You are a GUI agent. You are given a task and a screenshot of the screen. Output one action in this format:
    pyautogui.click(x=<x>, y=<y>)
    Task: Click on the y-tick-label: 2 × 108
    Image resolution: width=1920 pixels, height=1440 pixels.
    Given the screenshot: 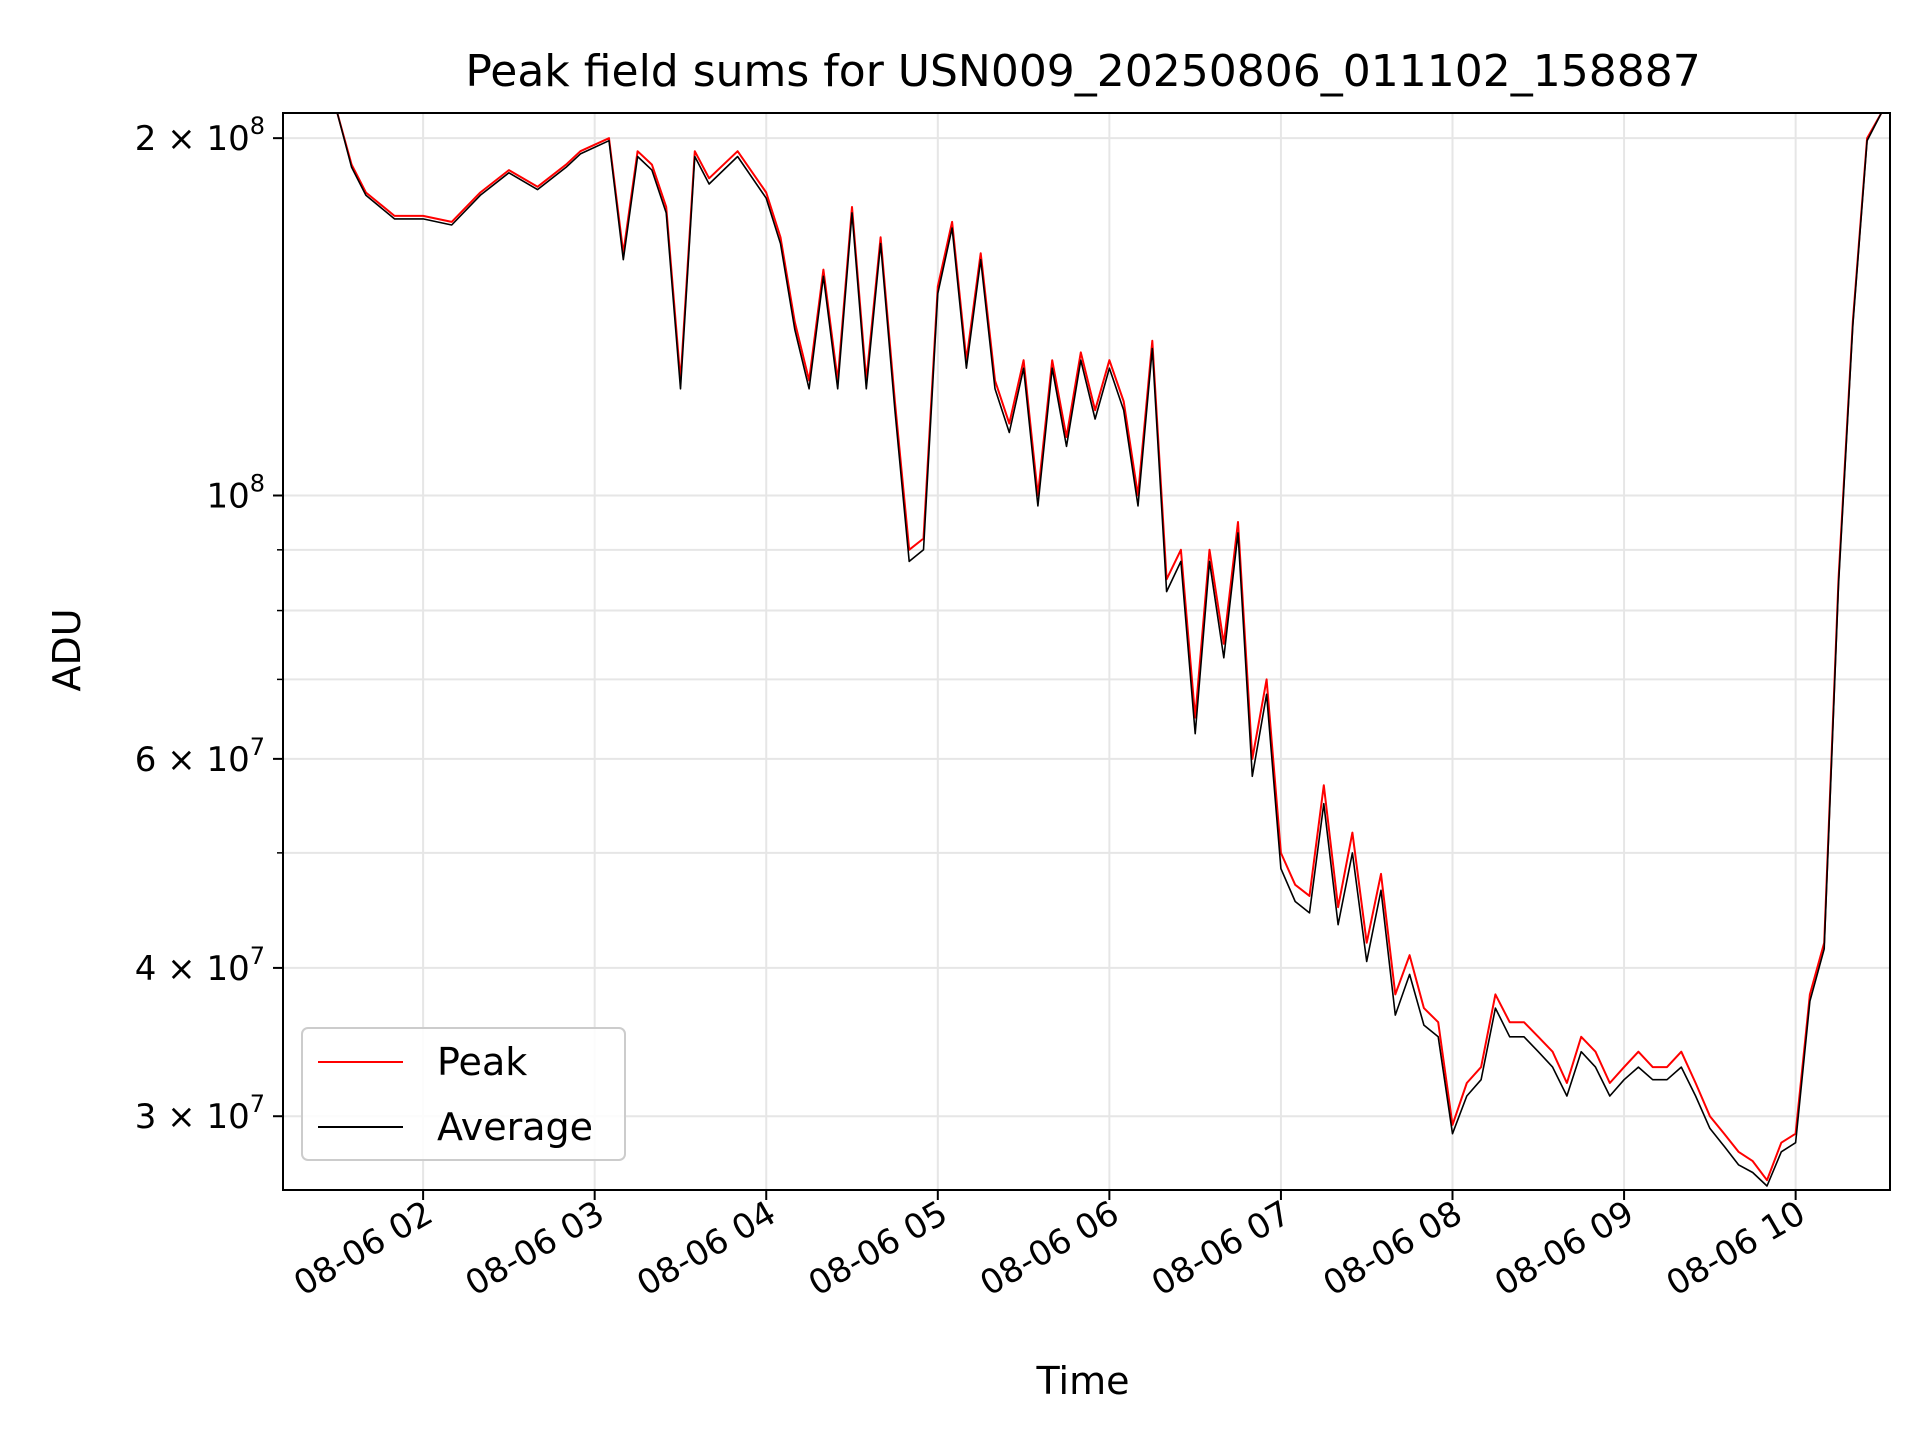 What is the action you would take?
    pyautogui.click(x=200, y=135)
    